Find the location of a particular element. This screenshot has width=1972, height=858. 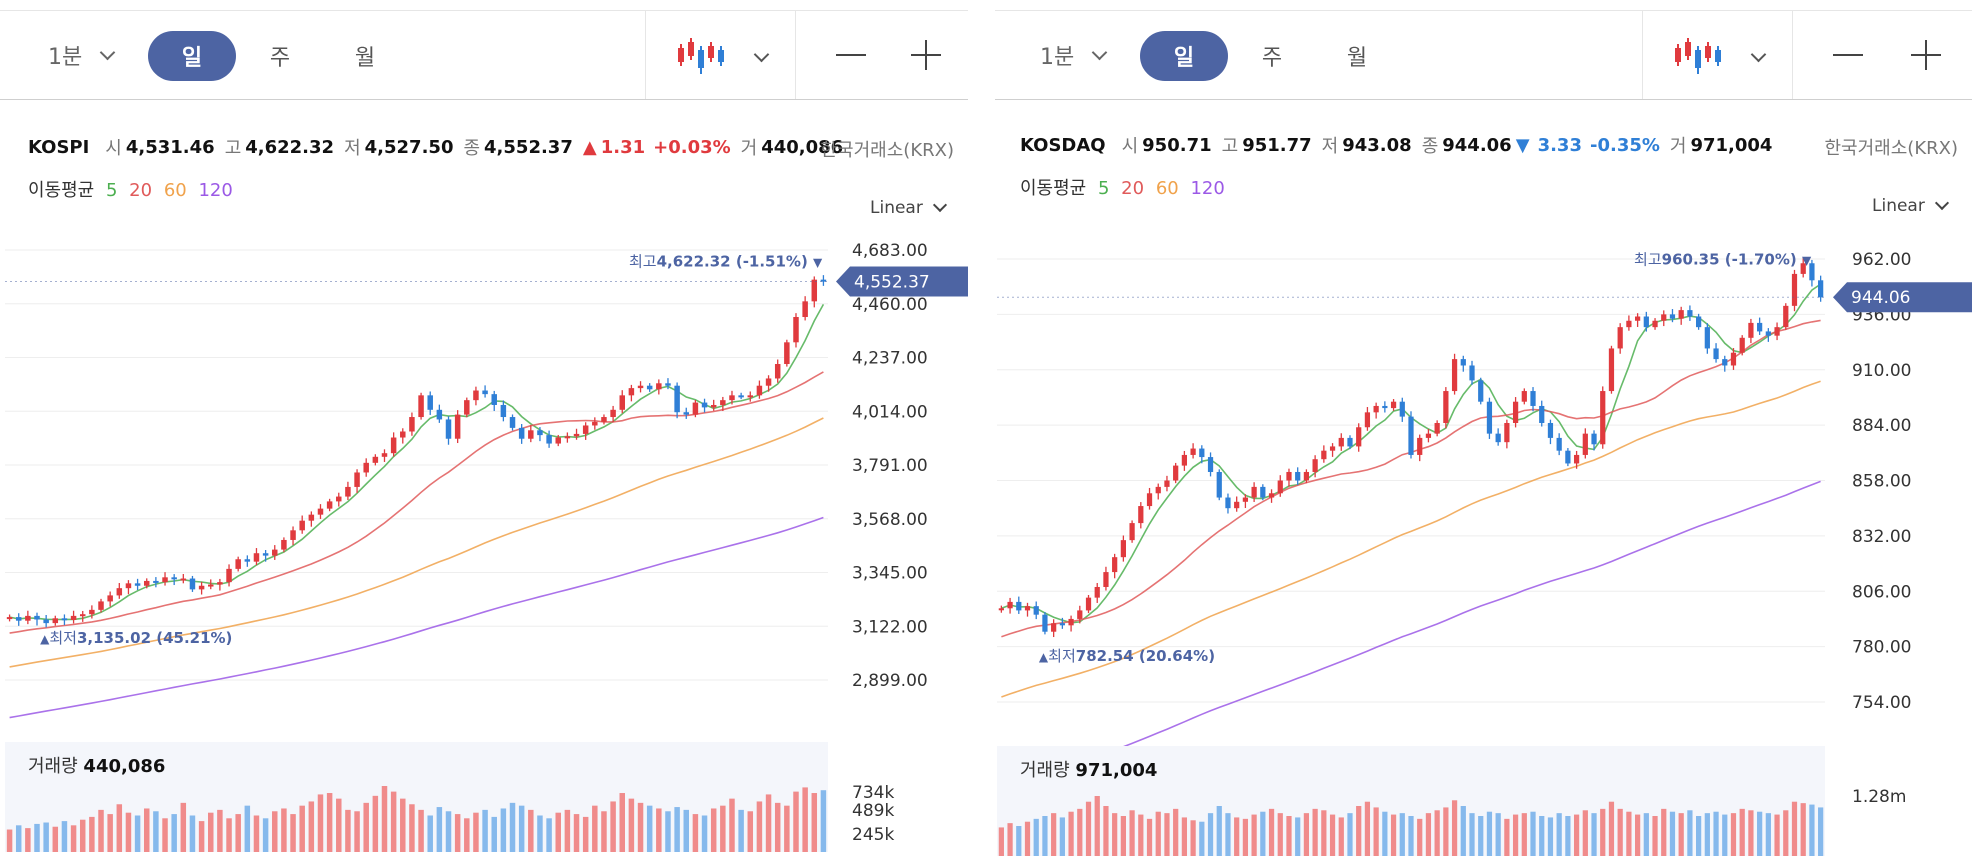

current-price-label: 4,552.37 is located at coordinates (892, 282).